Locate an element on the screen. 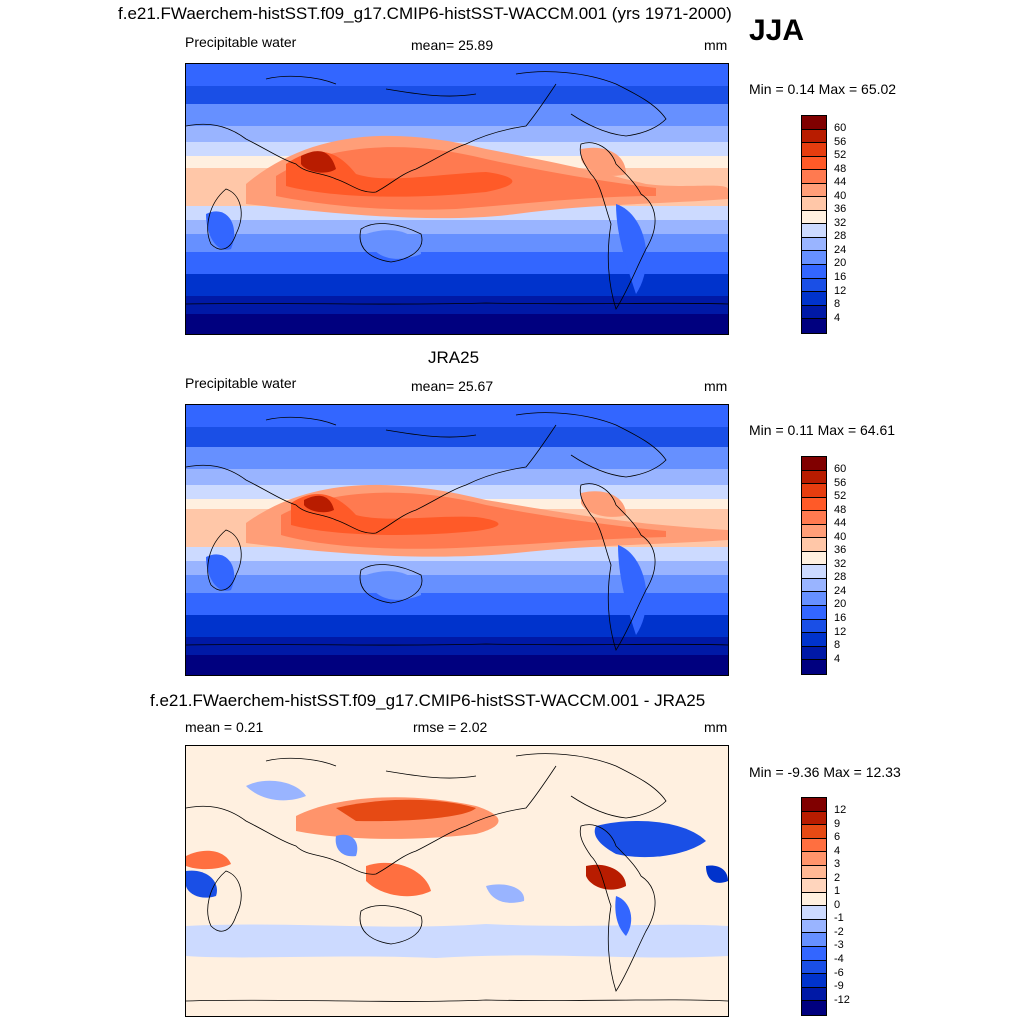 This screenshot has height=1024, width=1024. panel1-colorbar is located at coordinates (814, 224).